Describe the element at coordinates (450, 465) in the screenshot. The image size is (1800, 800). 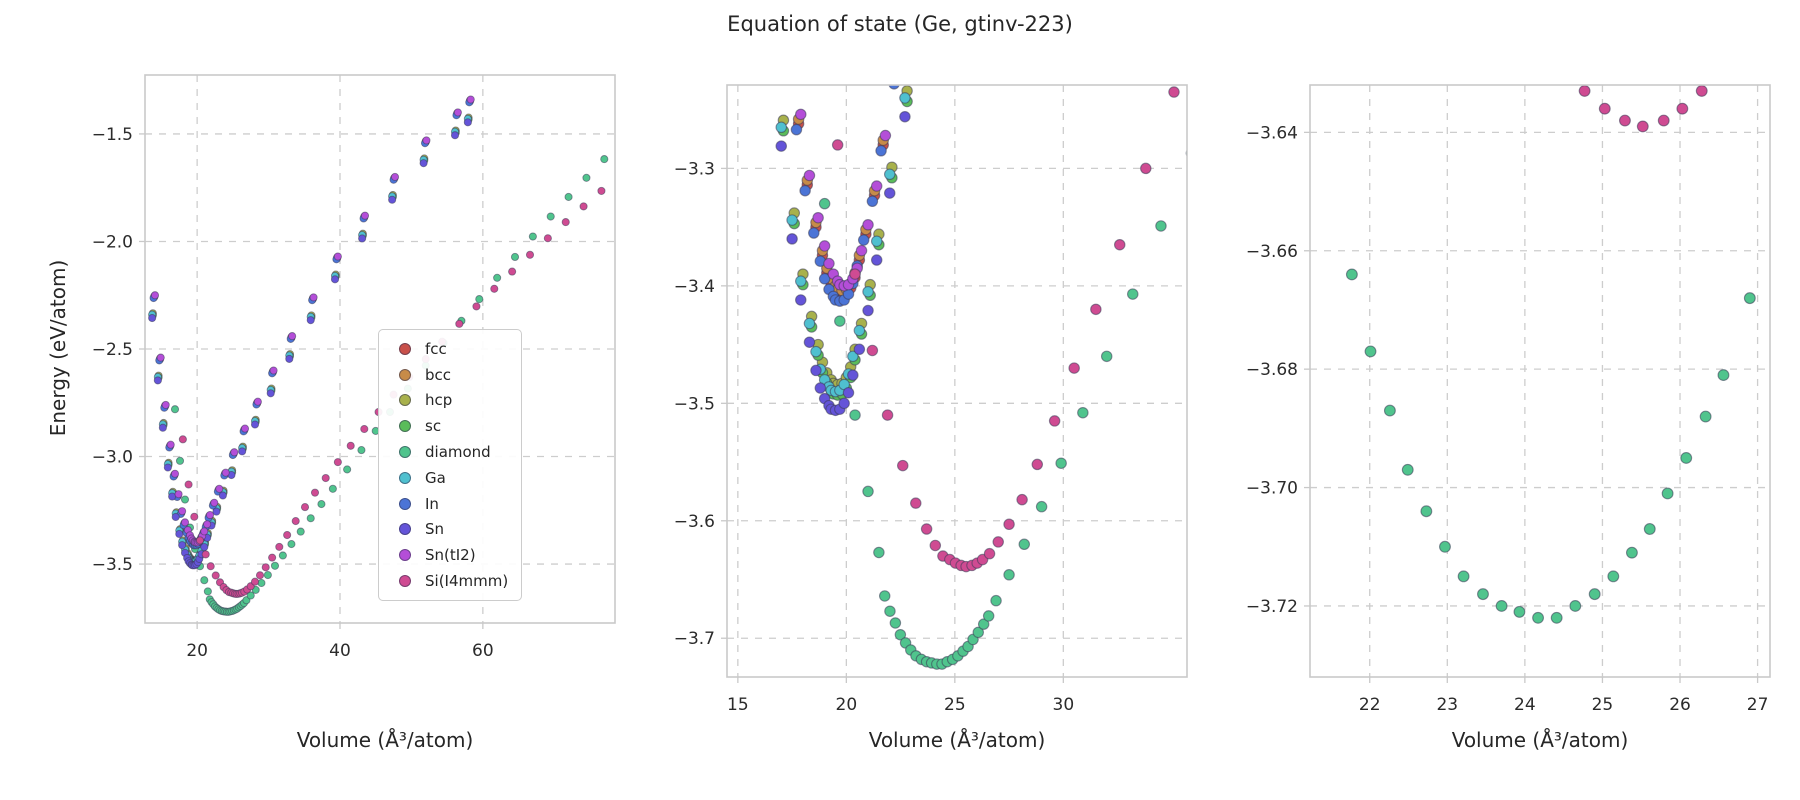
I see `legend-box: fcc bcc hcp sc diamond Ga In Sn Sn(tI2) Si(I4mmm)` at that location.